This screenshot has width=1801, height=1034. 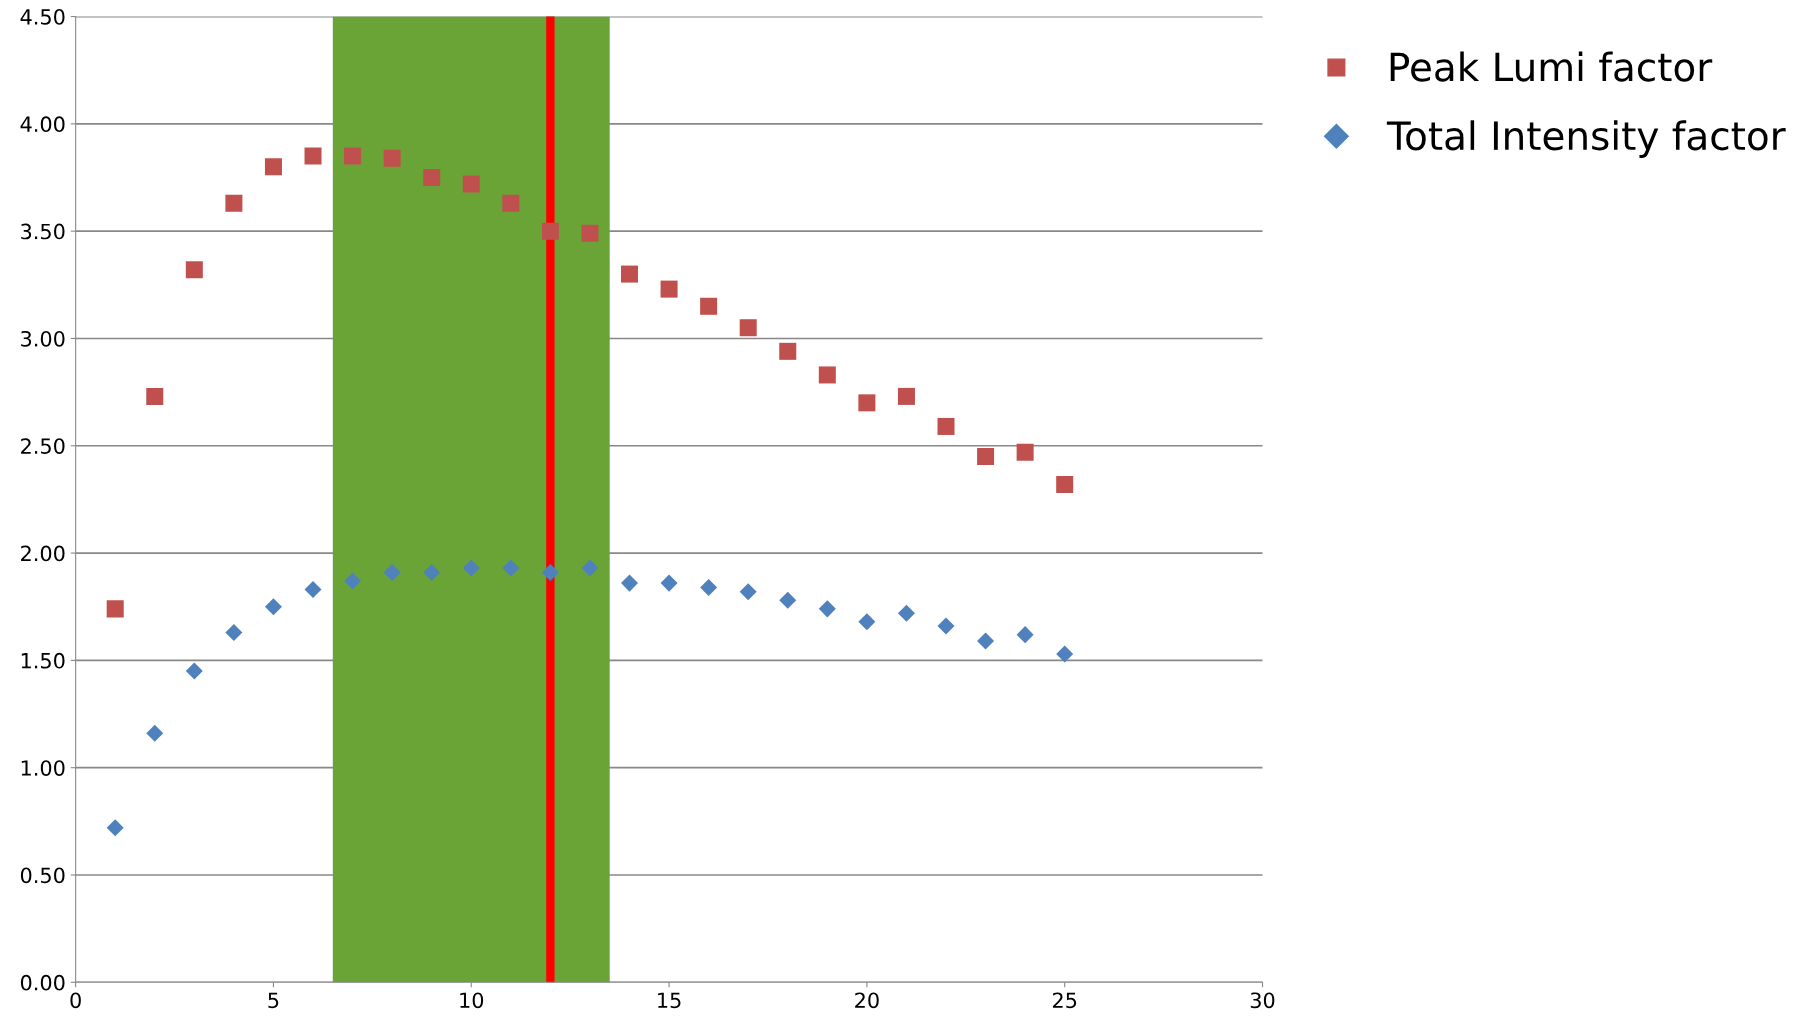 What do you see at coordinates (1551, 66) in the screenshot?
I see `legend-label: Peak Lumi factor` at bounding box center [1551, 66].